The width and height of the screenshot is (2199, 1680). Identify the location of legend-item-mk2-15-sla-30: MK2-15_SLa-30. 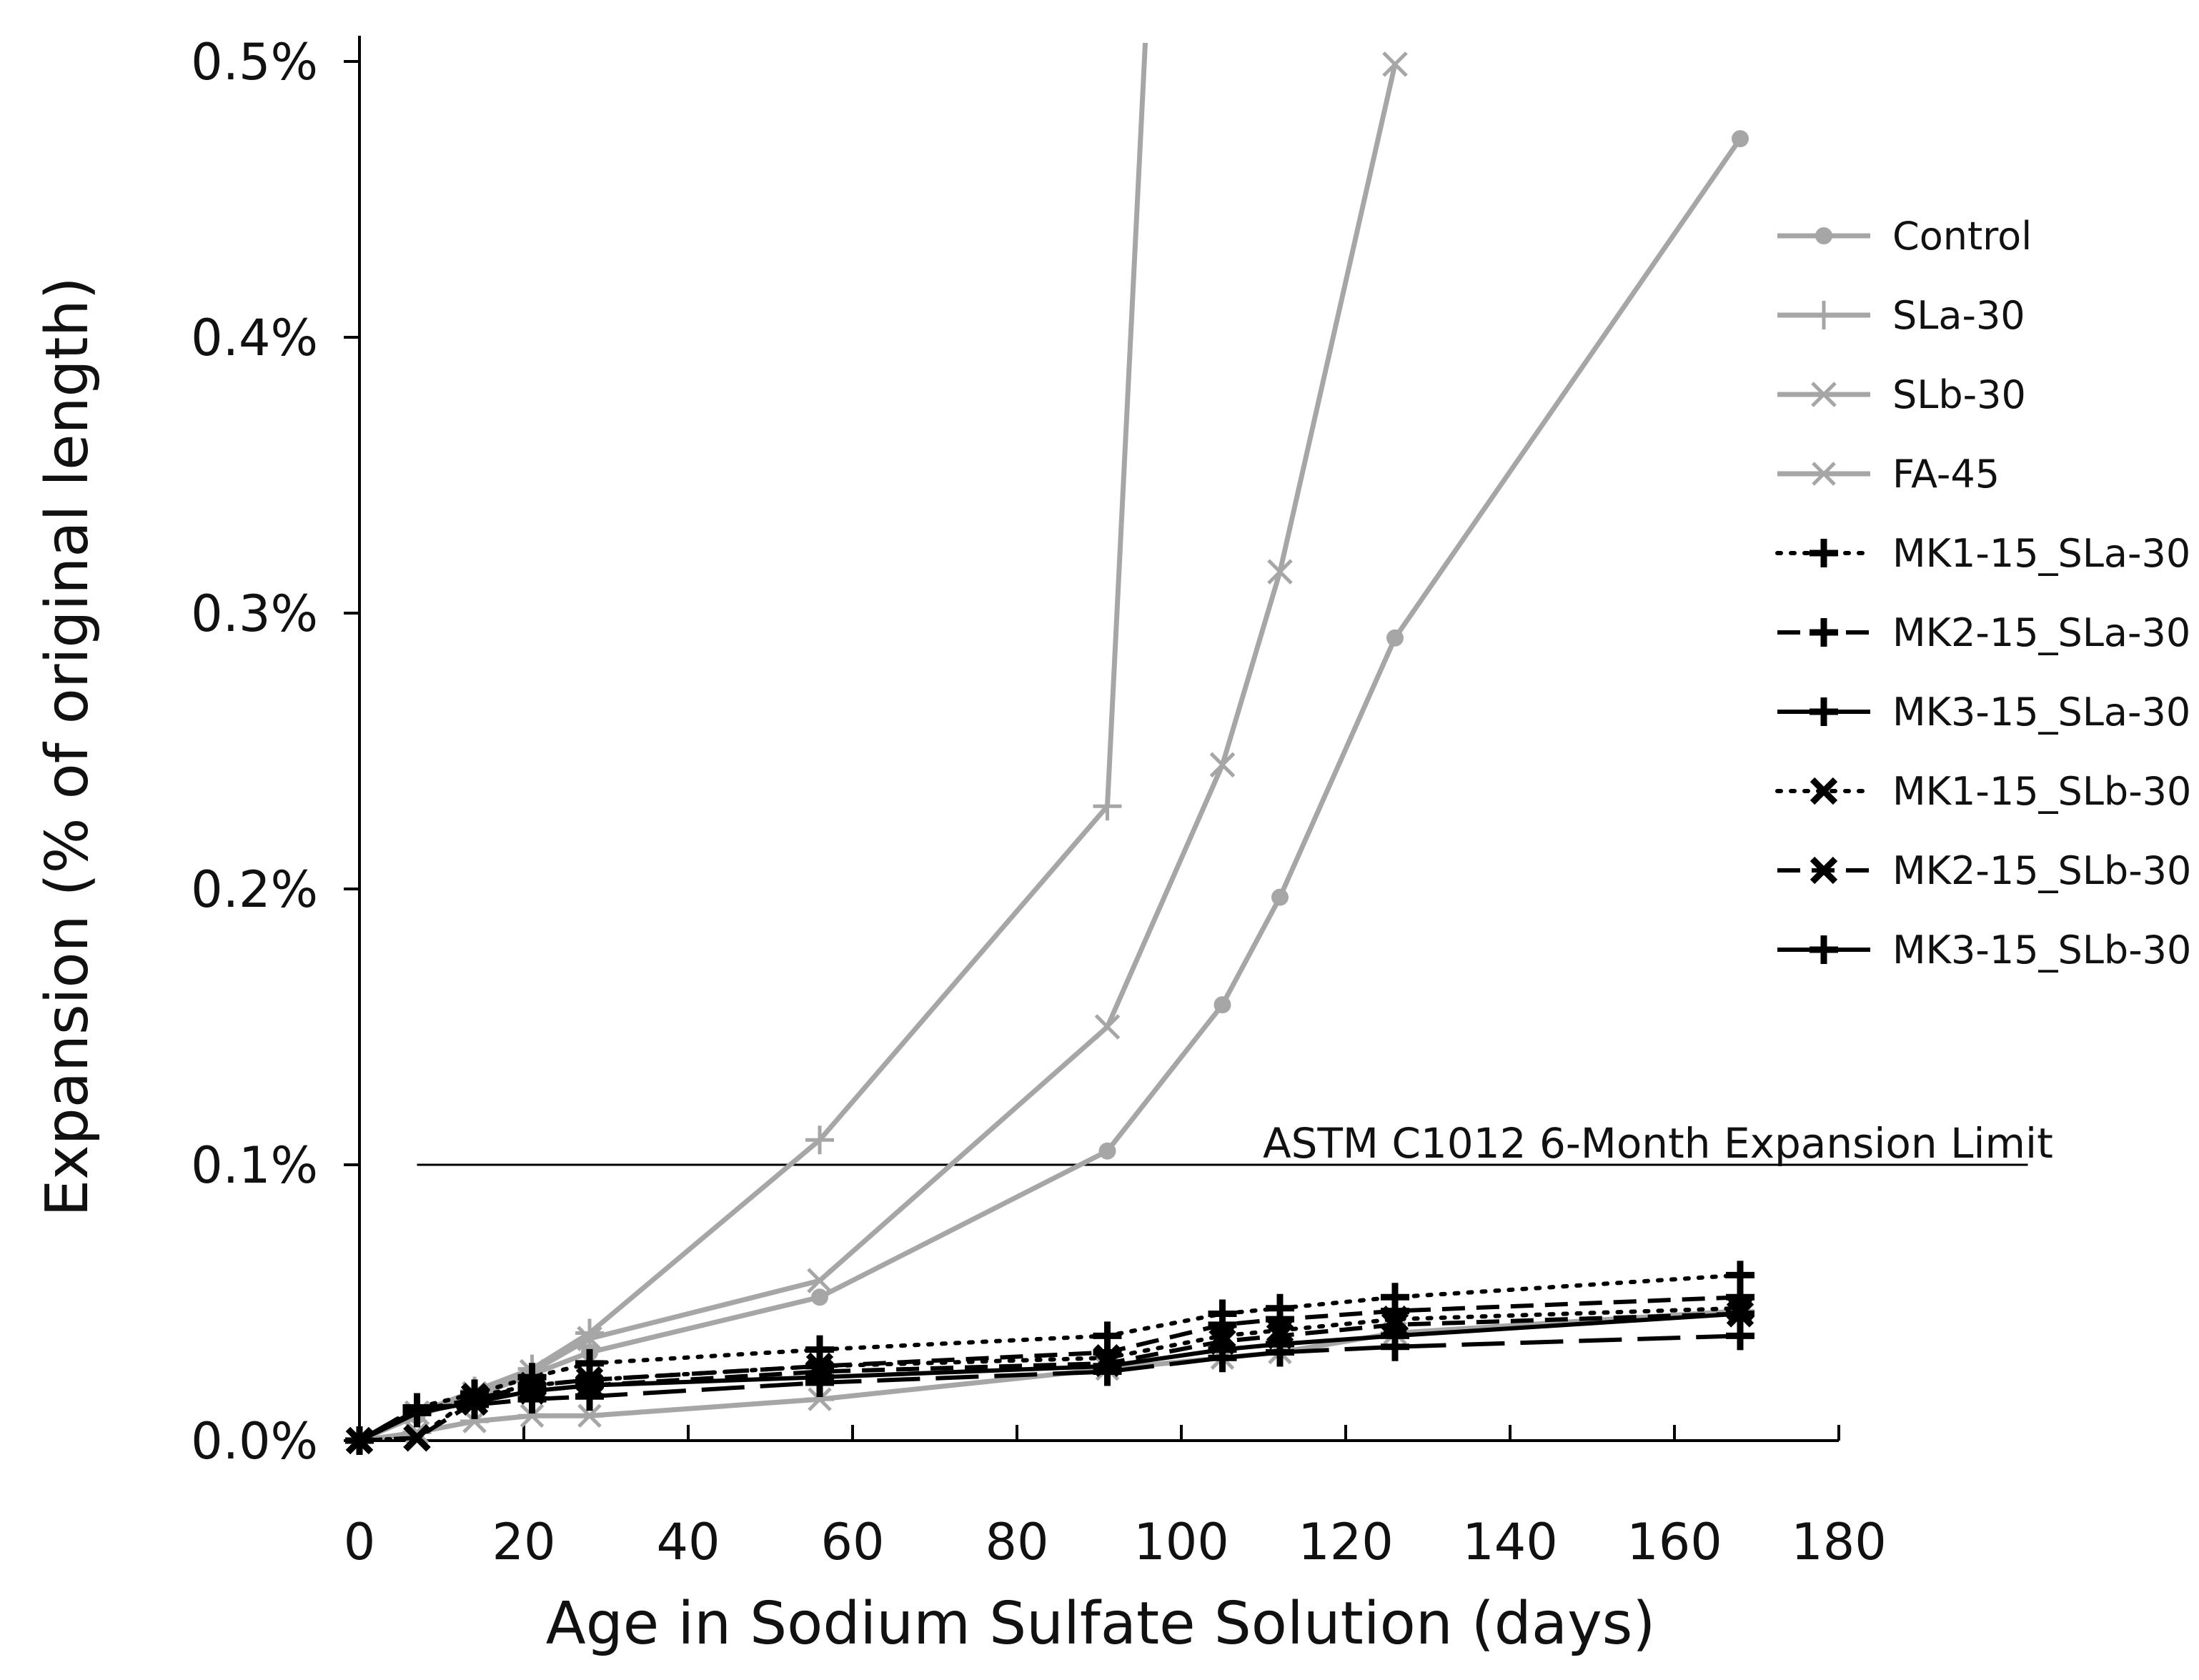
(1983, 632).